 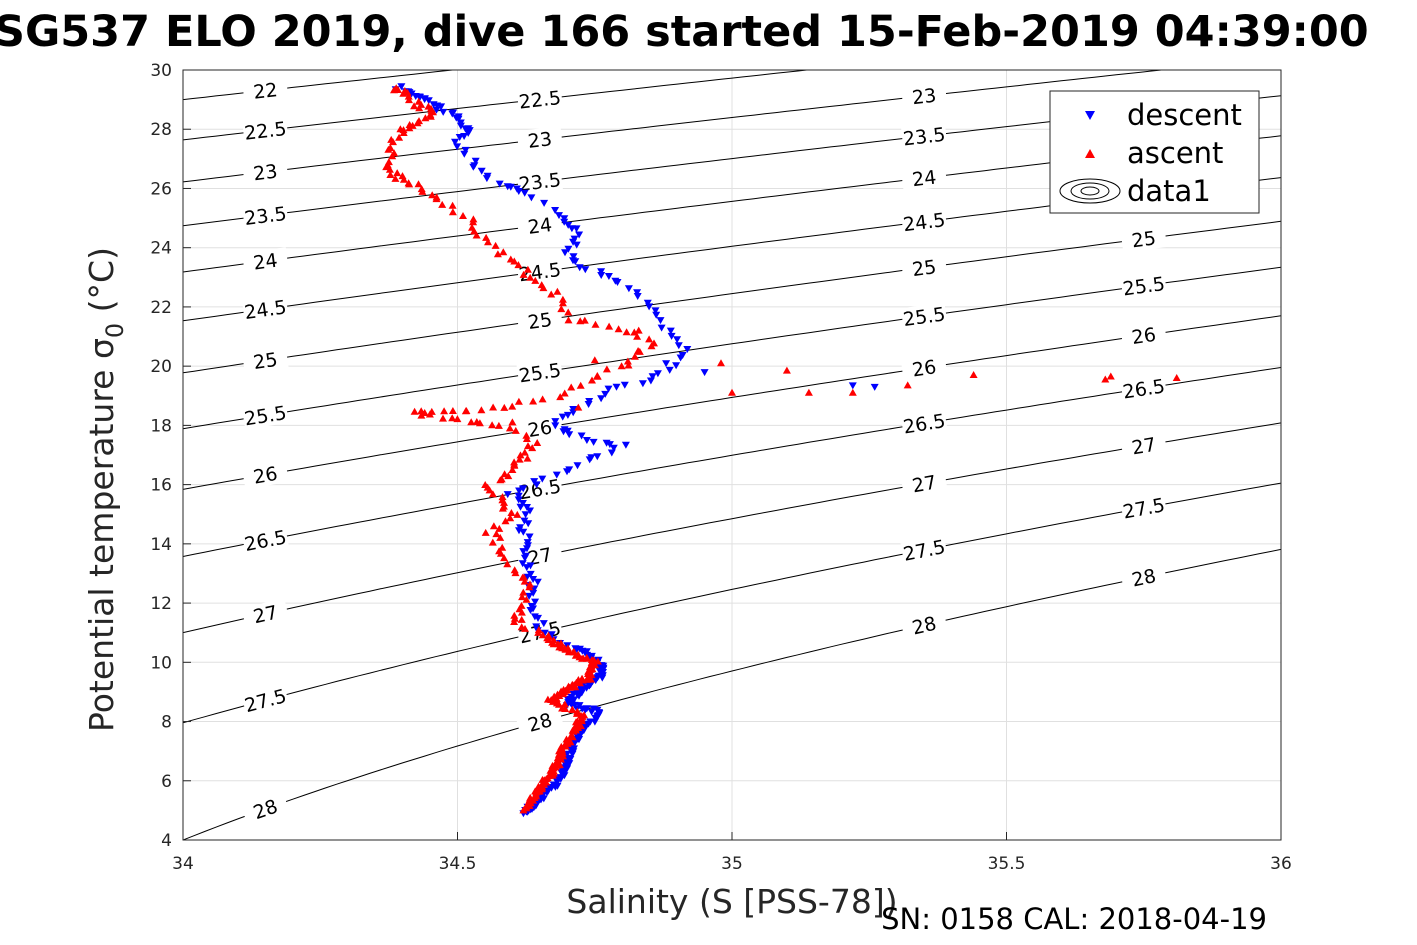 I want to click on x-tick-label: 35.5, so click(x=1007, y=864).